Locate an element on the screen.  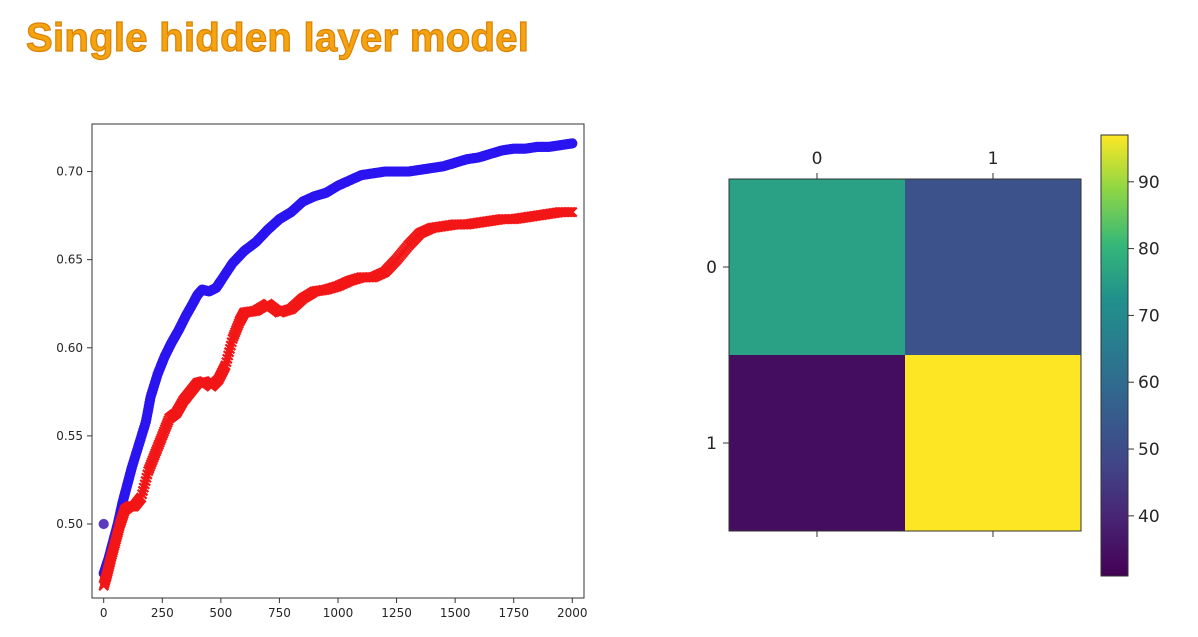
y-tick-label: 0.65 is located at coordinates (69, 260).